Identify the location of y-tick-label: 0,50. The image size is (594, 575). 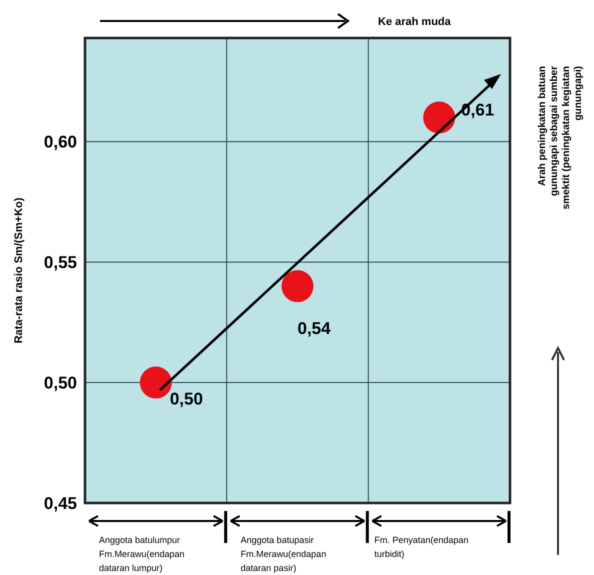
(60, 382).